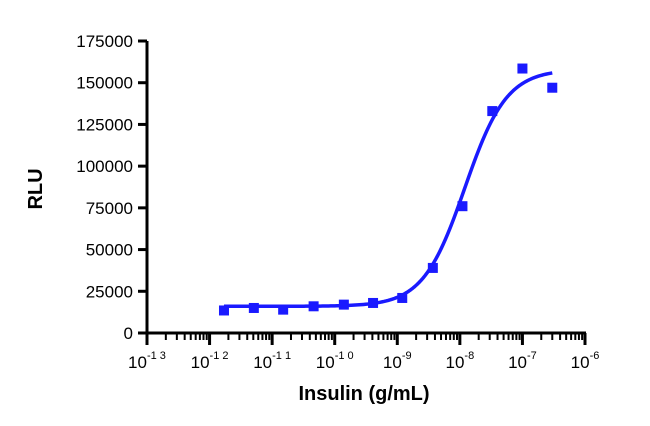 The image size is (650, 426). I want to click on y-axis-title: RLU, so click(36, 188).